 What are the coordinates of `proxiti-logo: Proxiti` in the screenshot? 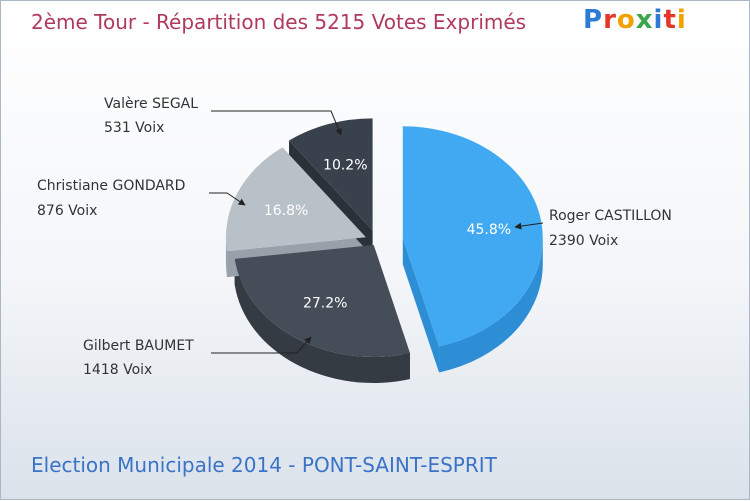 It's located at (635, 20).